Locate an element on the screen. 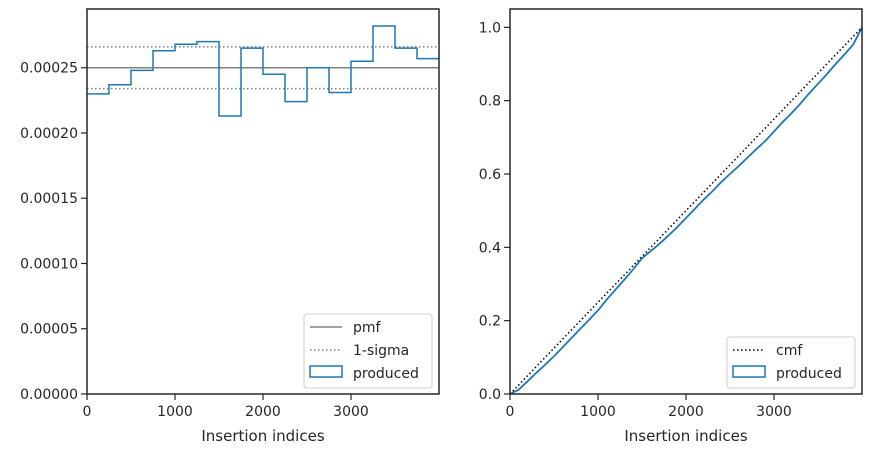 This screenshot has width=871, height=453. left-y-tick-label: 0.00005 is located at coordinates (49, 330).